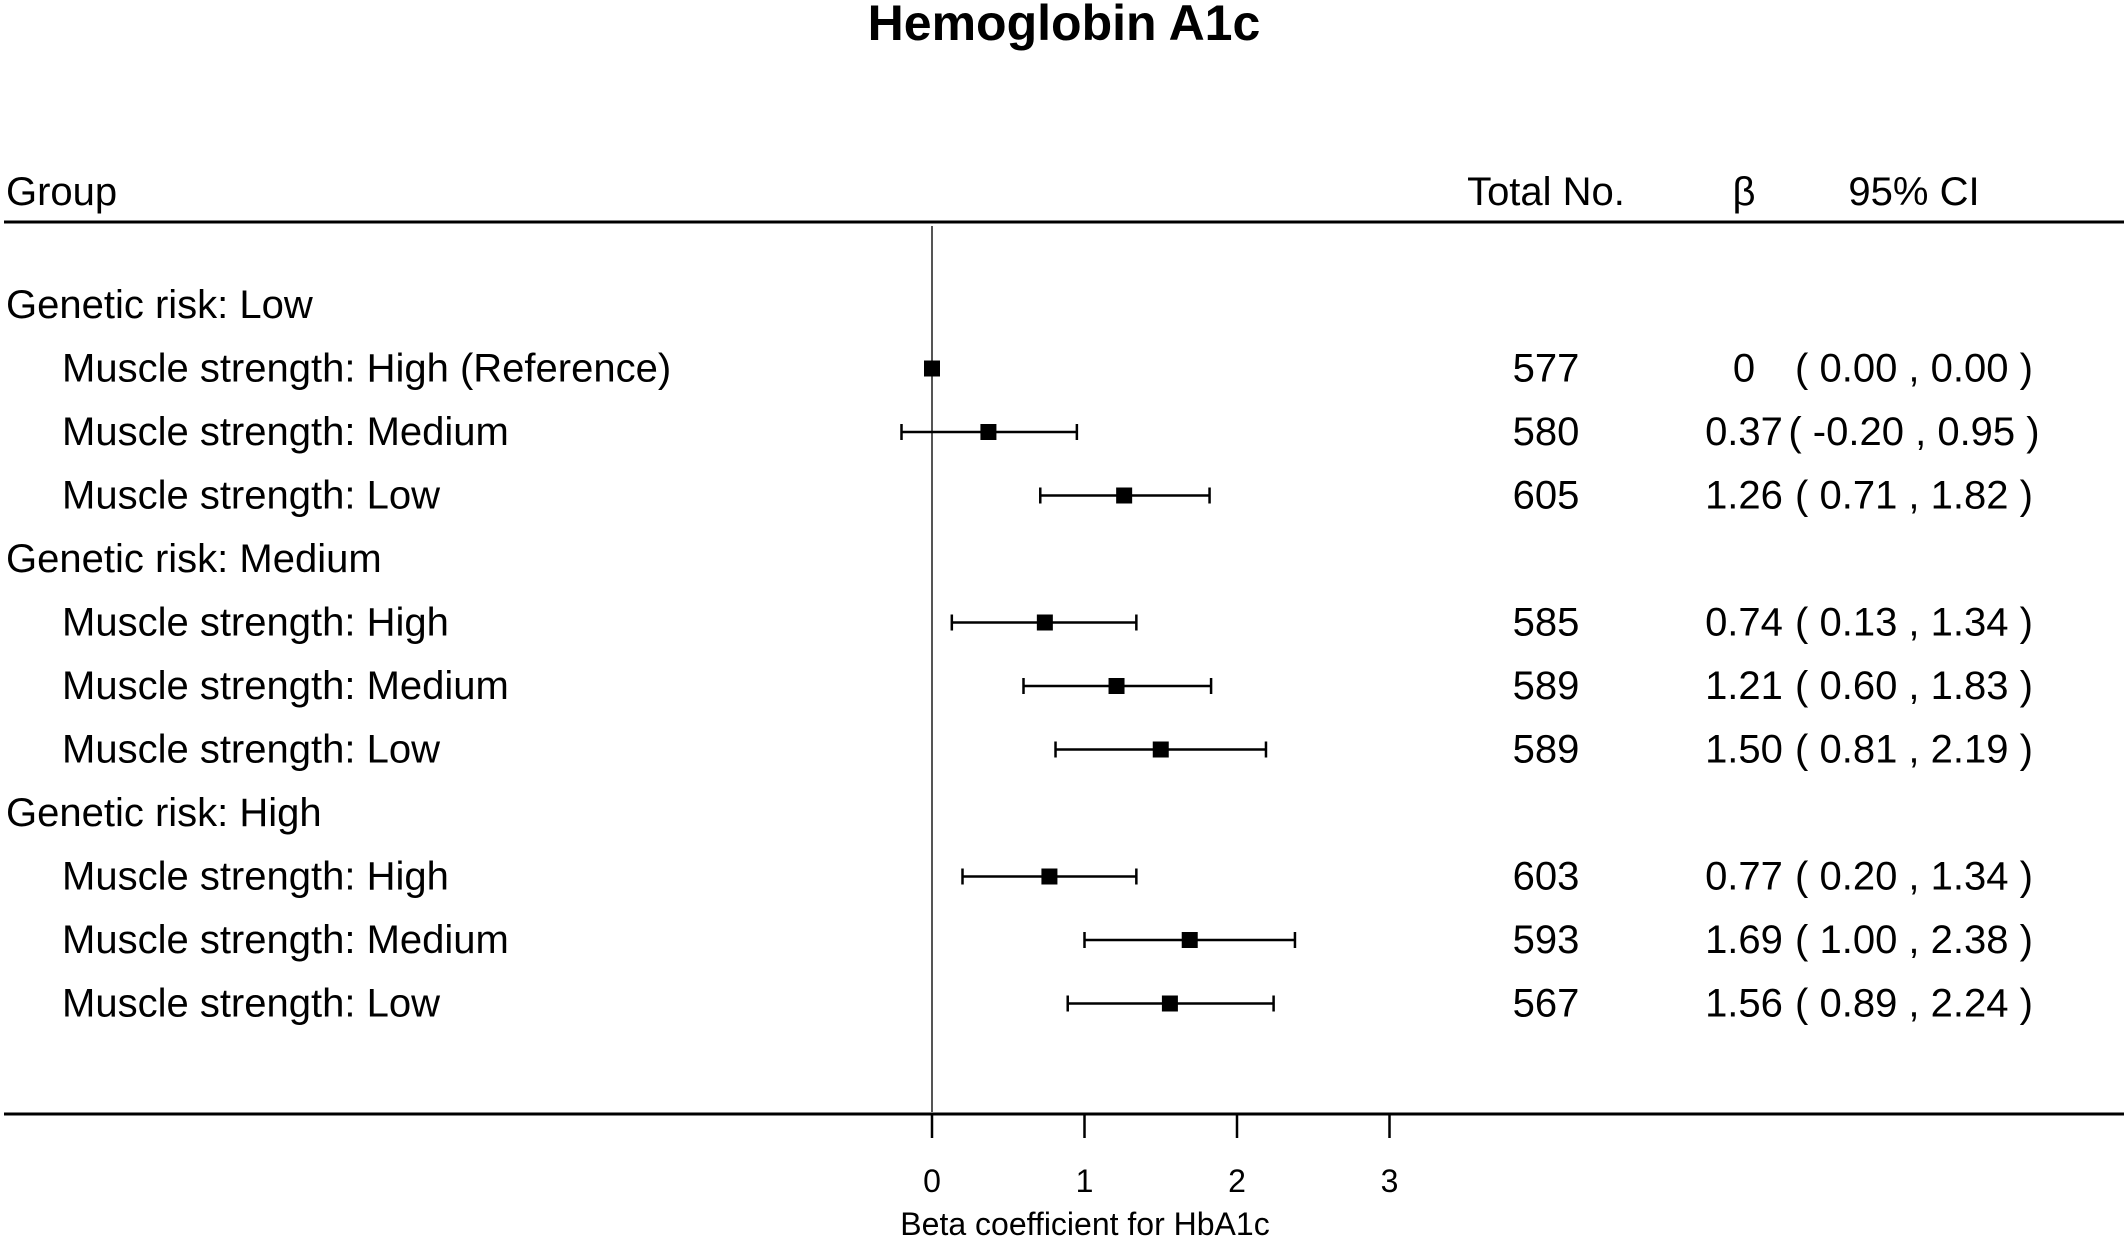 This screenshot has height=1239, width=2128. Describe the element at coordinates (1744, 623) in the screenshot. I see `row-beta: 0.74` at that location.